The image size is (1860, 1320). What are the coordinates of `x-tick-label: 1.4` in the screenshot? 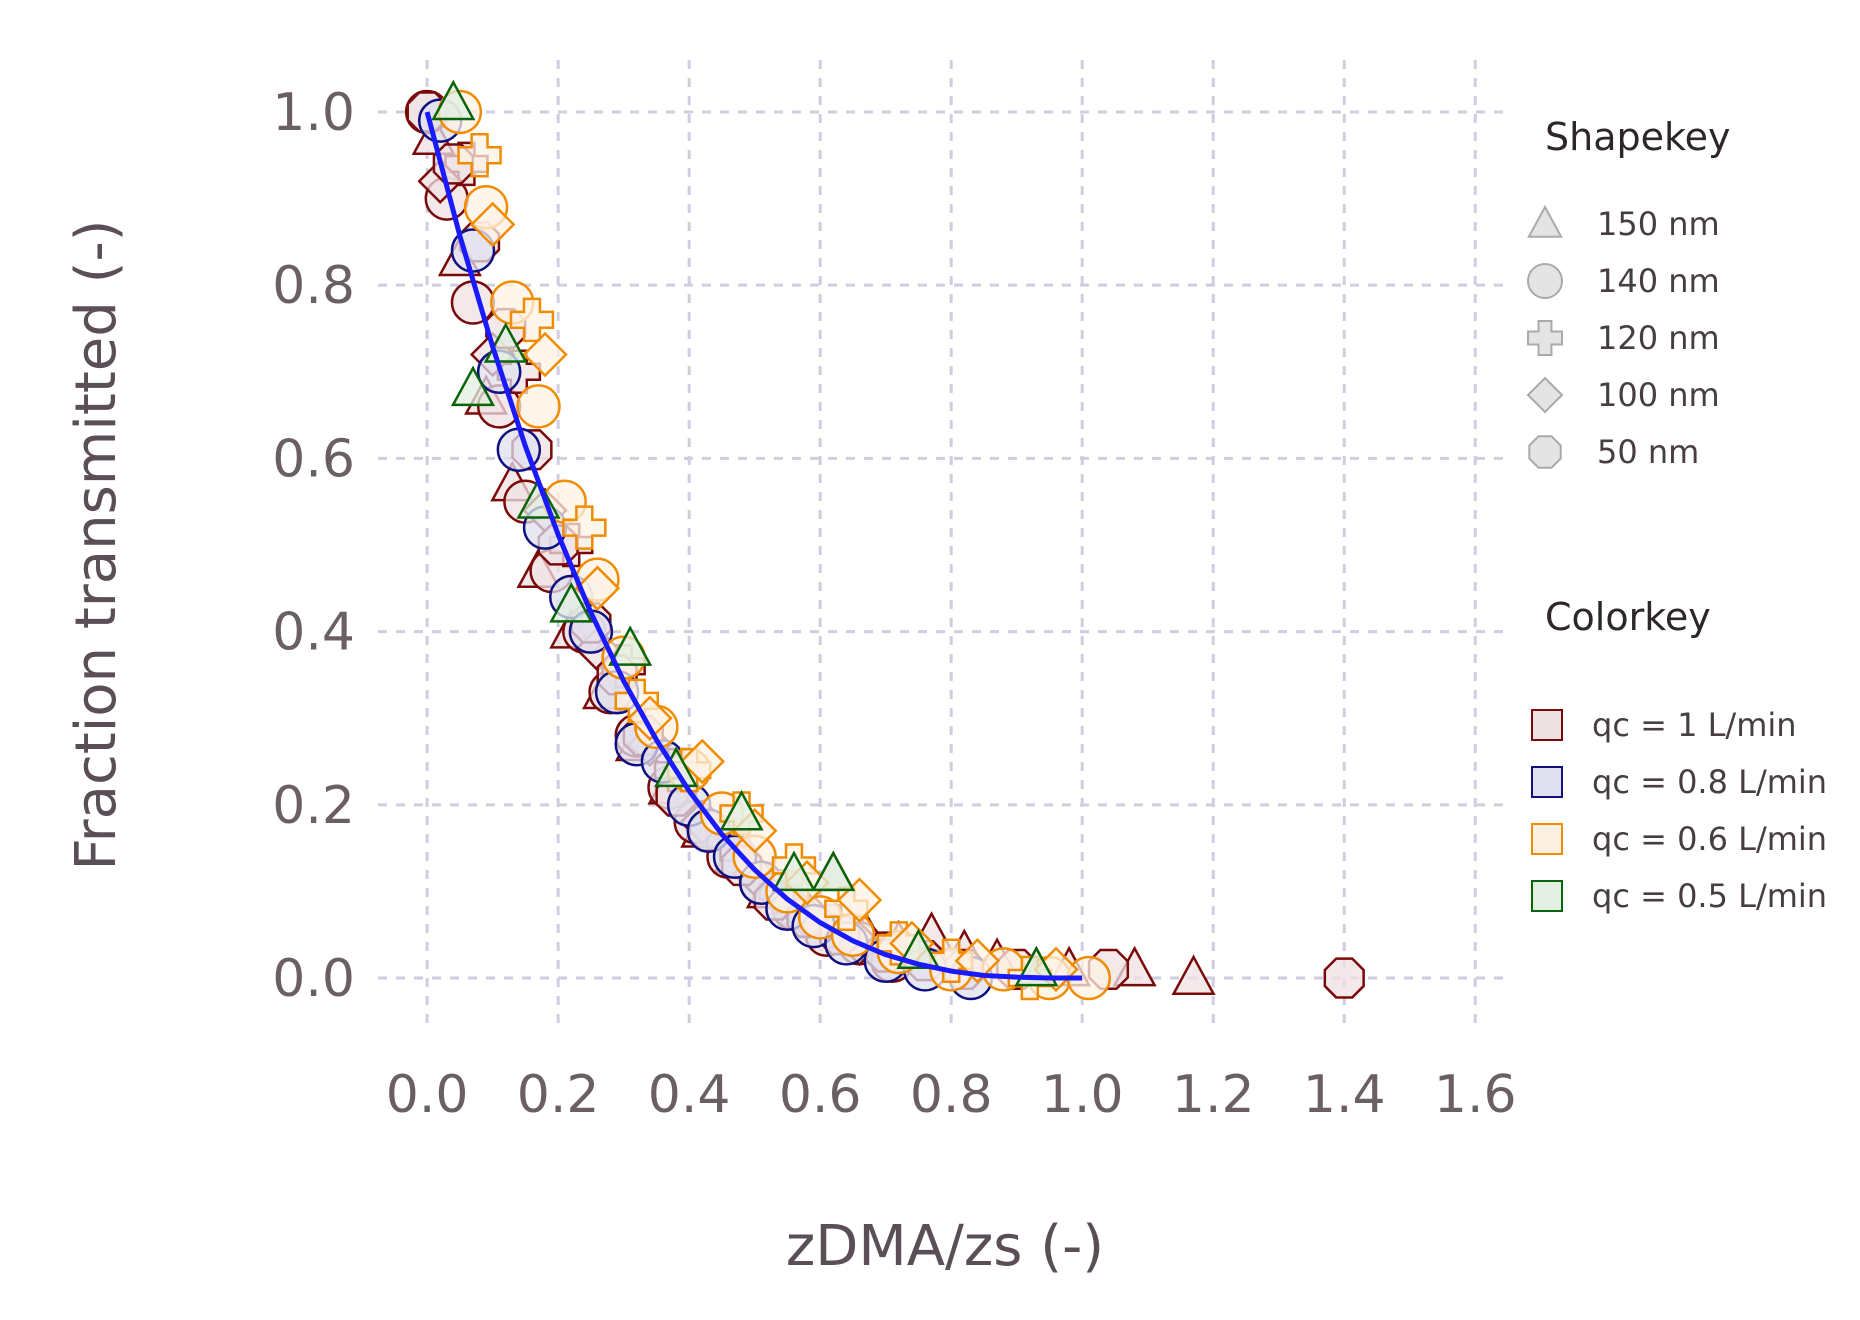 It's located at (1344, 1095).